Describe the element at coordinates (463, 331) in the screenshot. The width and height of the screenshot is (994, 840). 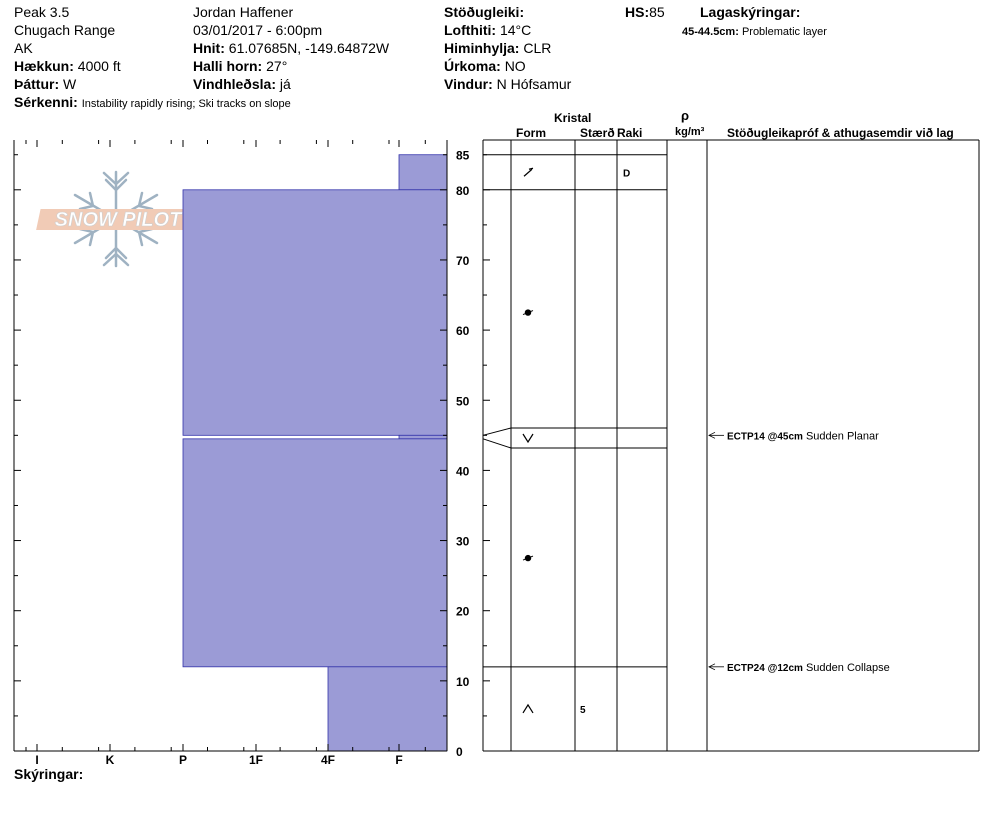
I see `y-tick-label: 60` at that location.